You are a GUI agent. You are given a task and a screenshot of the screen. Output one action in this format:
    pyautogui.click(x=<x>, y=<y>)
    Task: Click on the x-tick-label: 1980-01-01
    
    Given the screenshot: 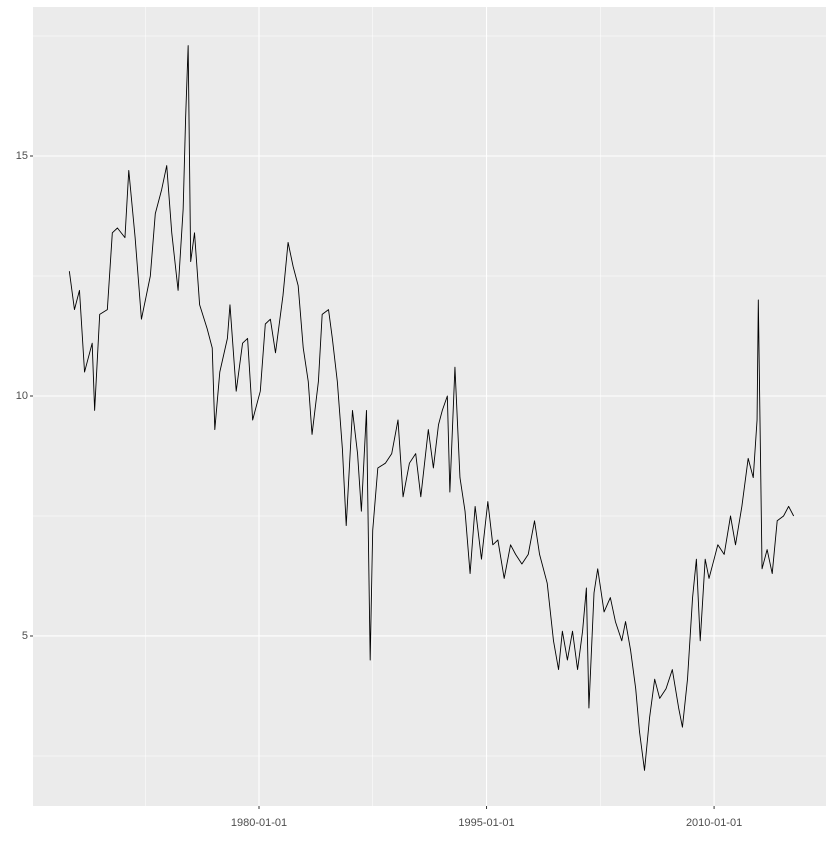 What is the action you would take?
    pyautogui.click(x=259, y=823)
    